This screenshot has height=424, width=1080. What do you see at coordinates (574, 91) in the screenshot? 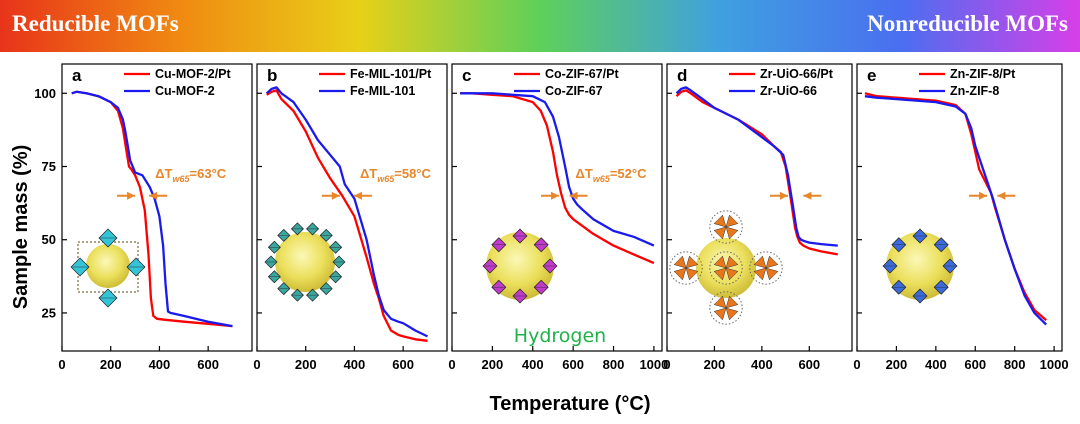
I see `legend-entry: Co-ZIF-67` at bounding box center [574, 91].